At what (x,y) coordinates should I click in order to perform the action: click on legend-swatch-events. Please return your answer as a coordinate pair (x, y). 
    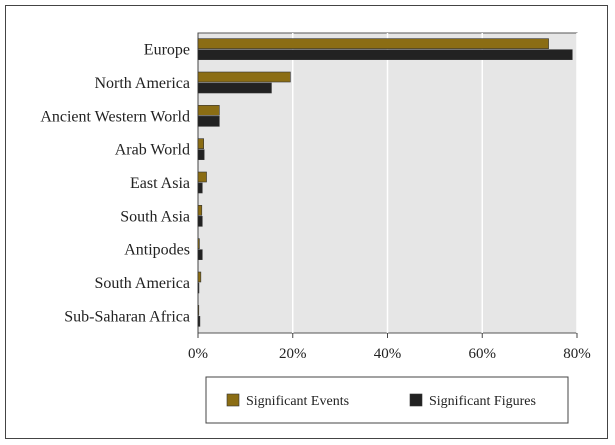
    Looking at the image, I should click on (233, 400).